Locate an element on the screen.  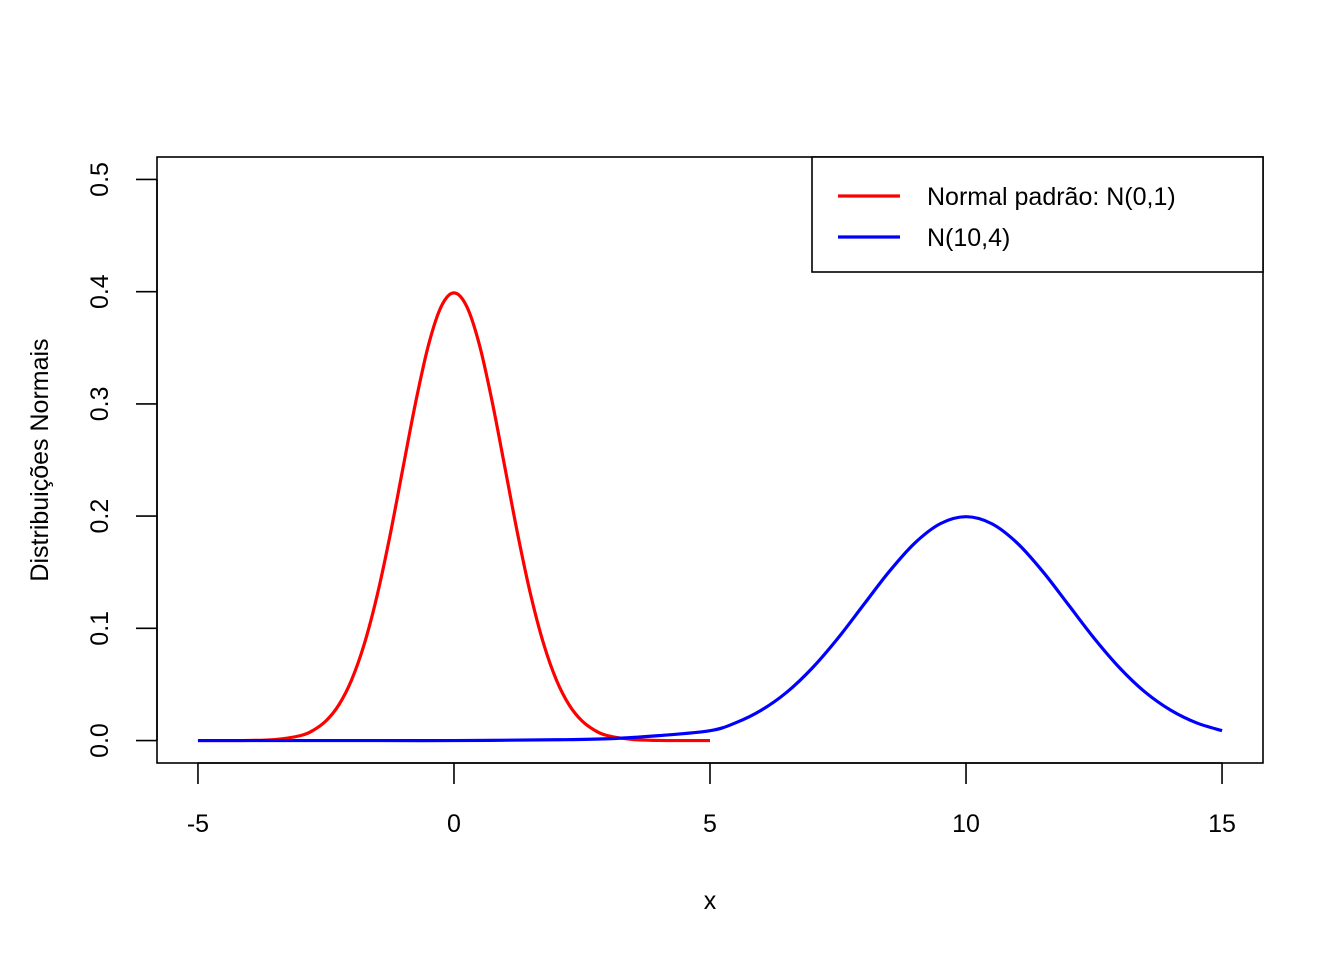
y-tick-label: 0.2 is located at coordinates (100, 516).